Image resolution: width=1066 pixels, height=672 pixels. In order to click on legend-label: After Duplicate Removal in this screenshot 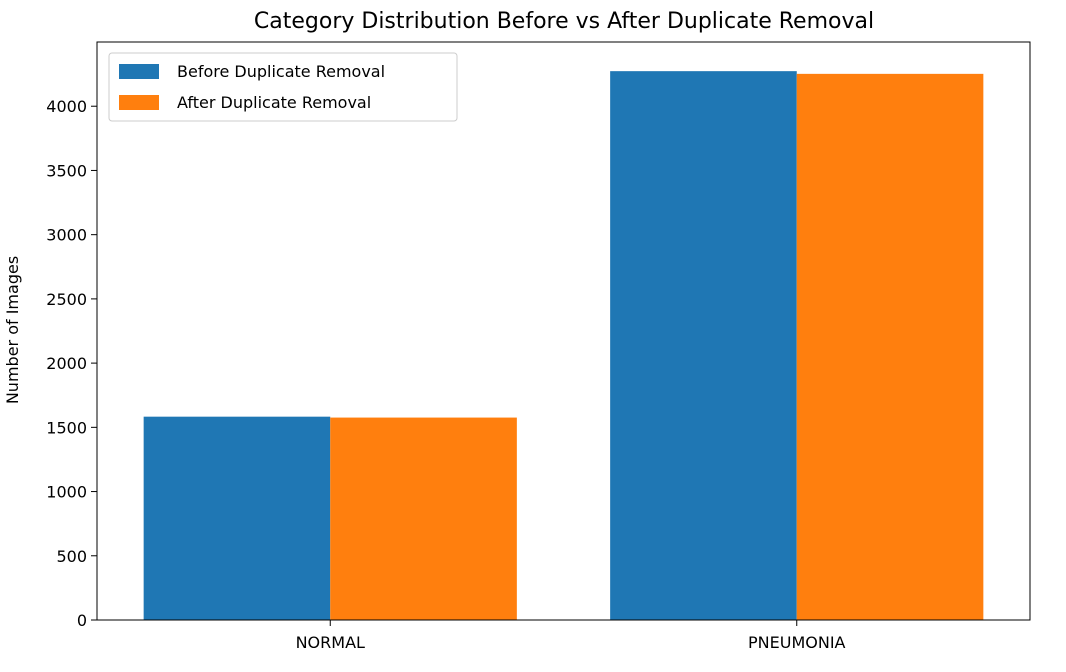, I will do `click(274, 102)`.